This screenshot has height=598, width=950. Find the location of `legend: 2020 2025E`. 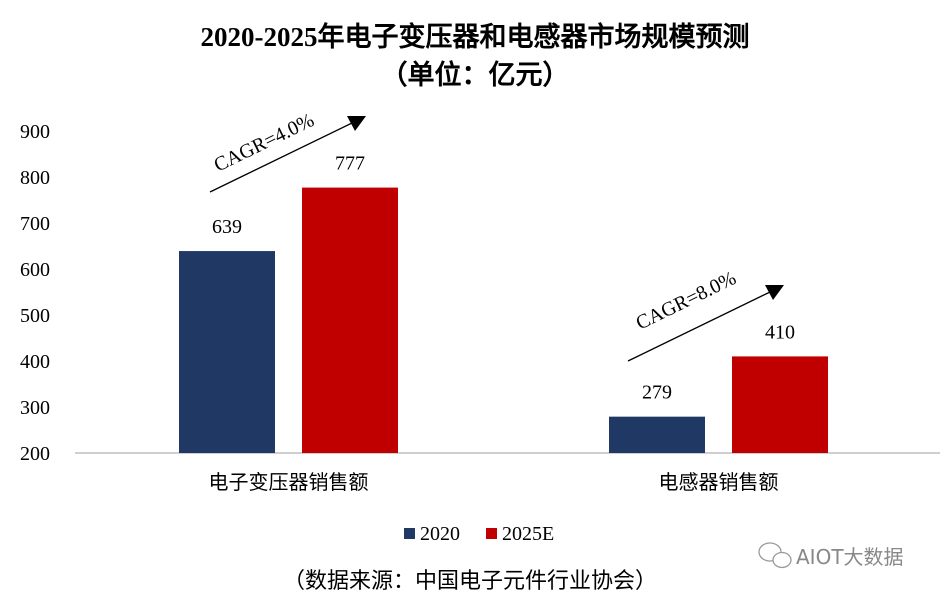

legend: 2020 2025E is located at coordinates (479, 534).